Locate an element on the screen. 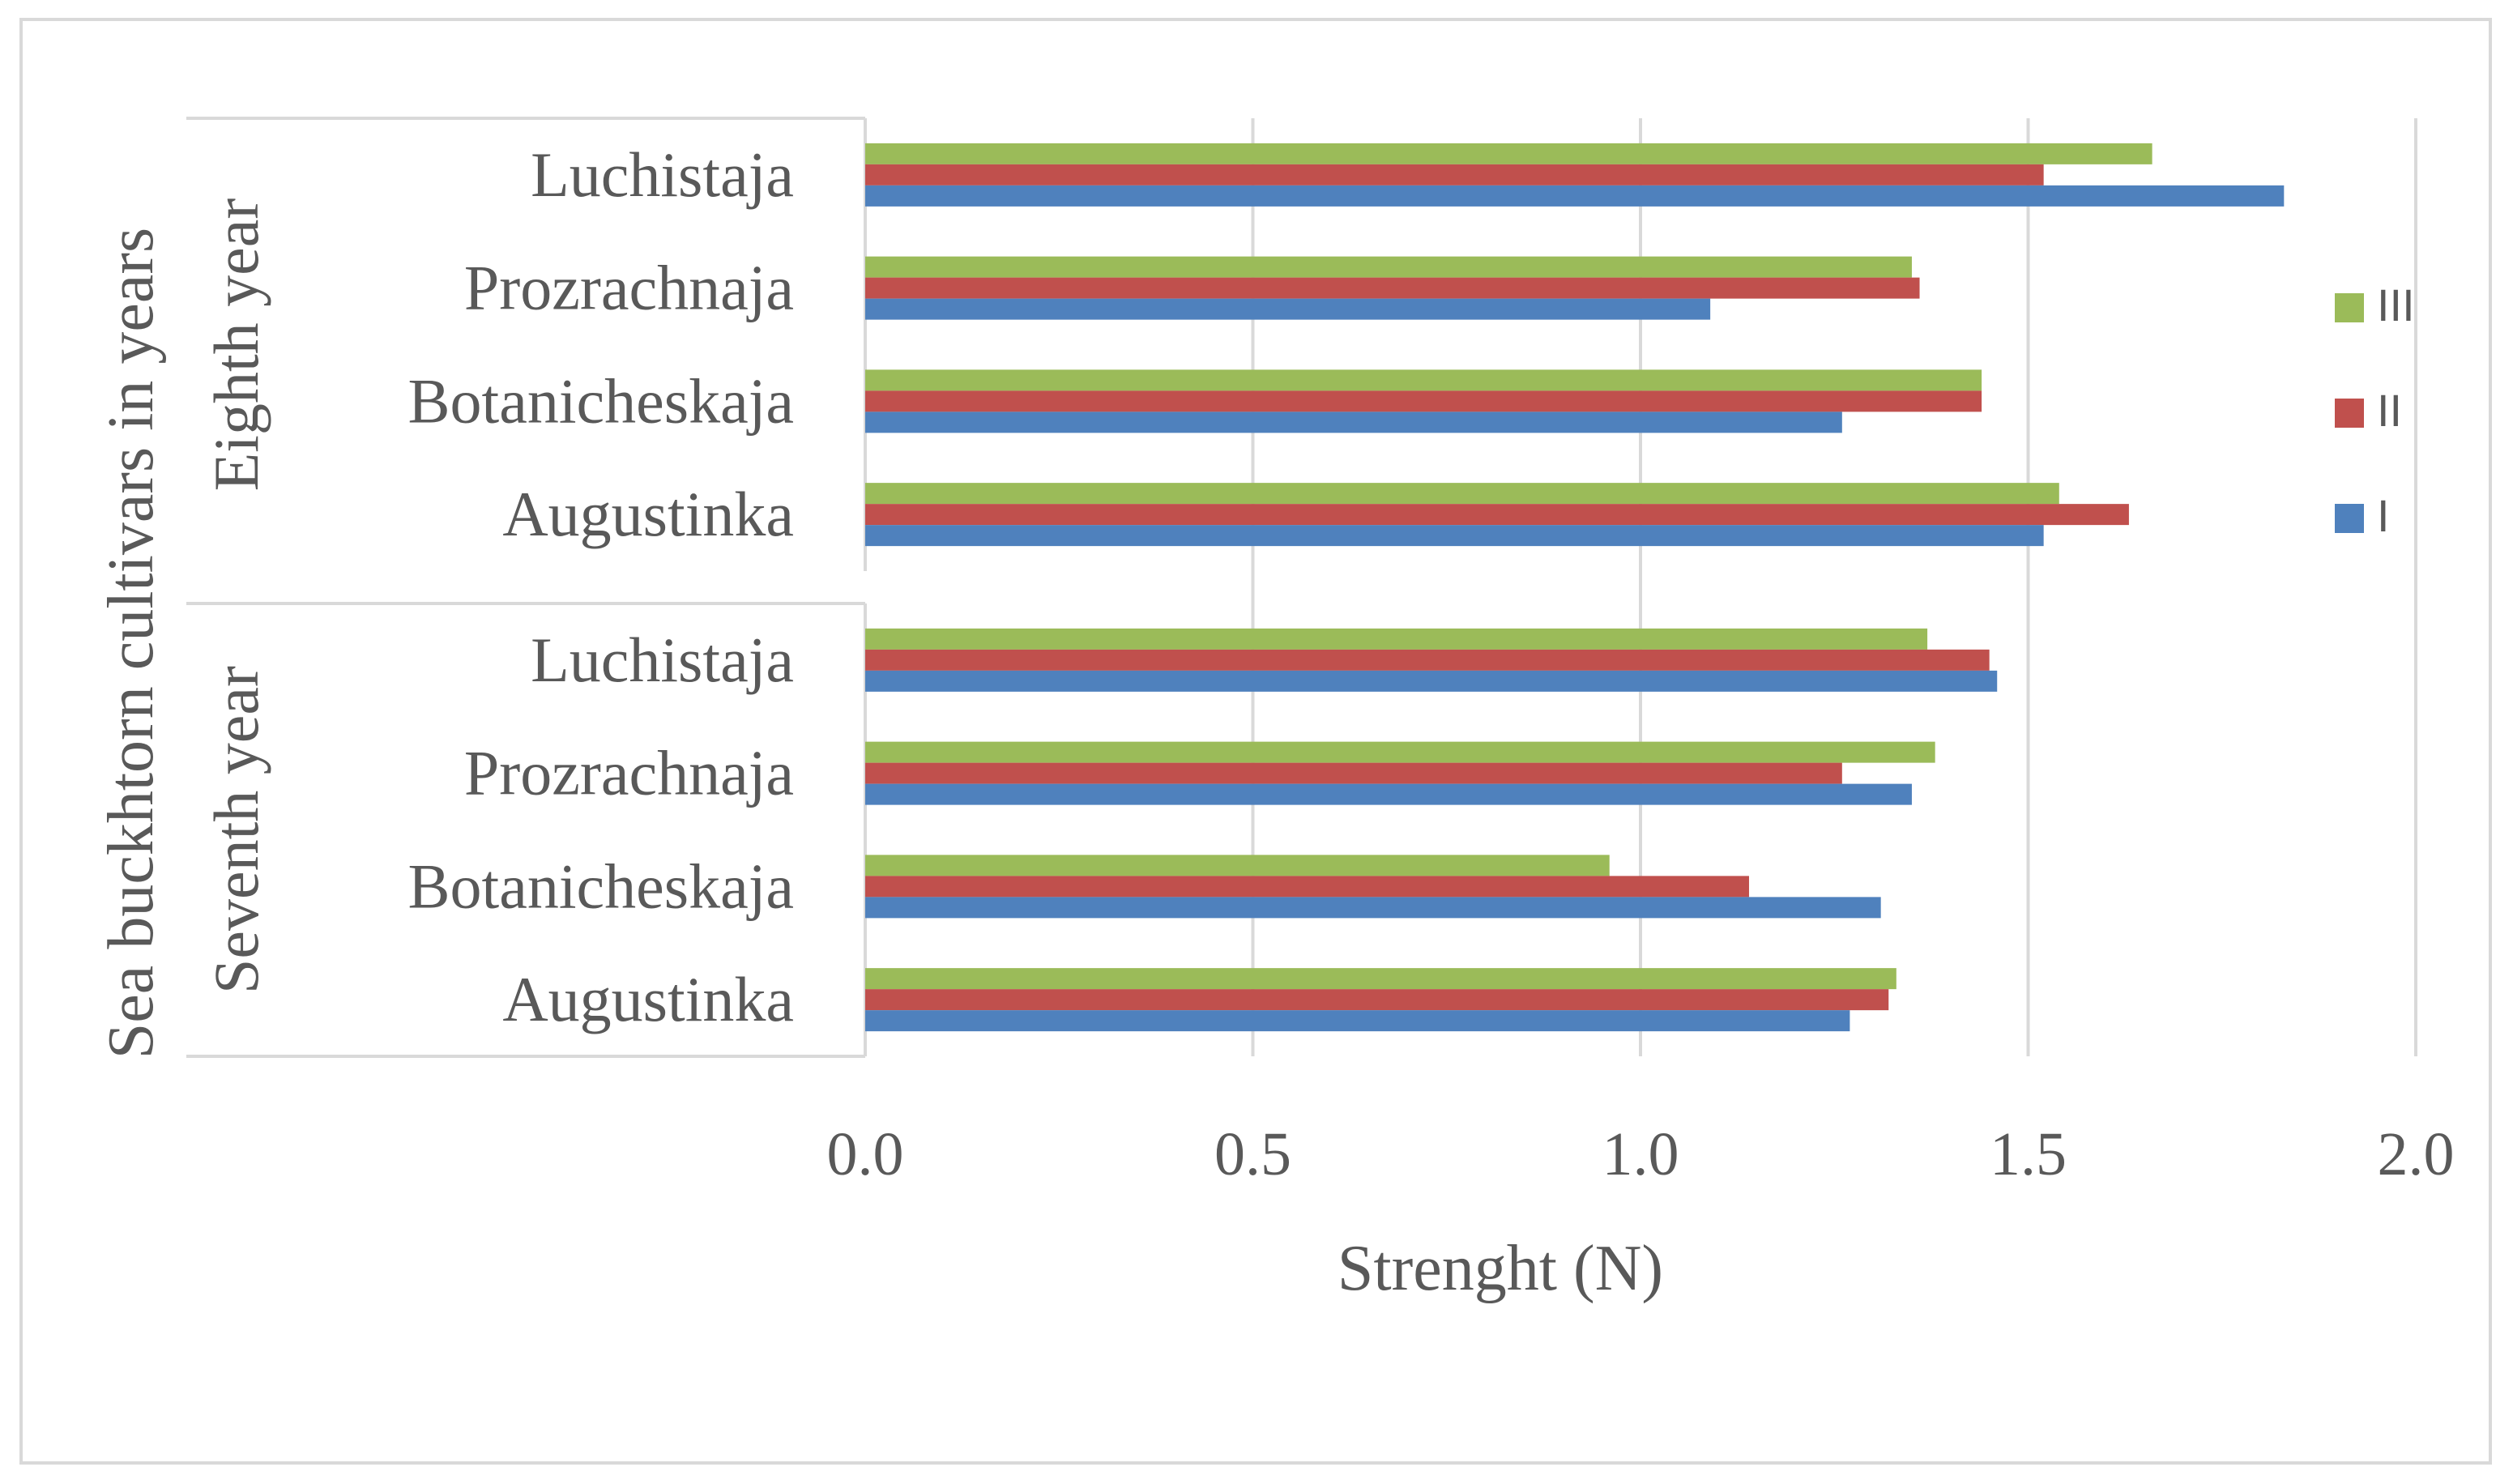  x-tick-label: 1.0 is located at coordinates (1640, 1154).